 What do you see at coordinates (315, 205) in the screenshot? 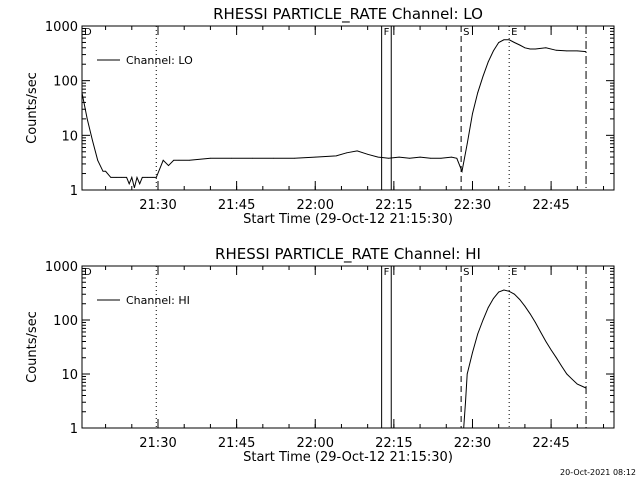
I see `x-tick-label: 22:00` at bounding box center [315, 205].